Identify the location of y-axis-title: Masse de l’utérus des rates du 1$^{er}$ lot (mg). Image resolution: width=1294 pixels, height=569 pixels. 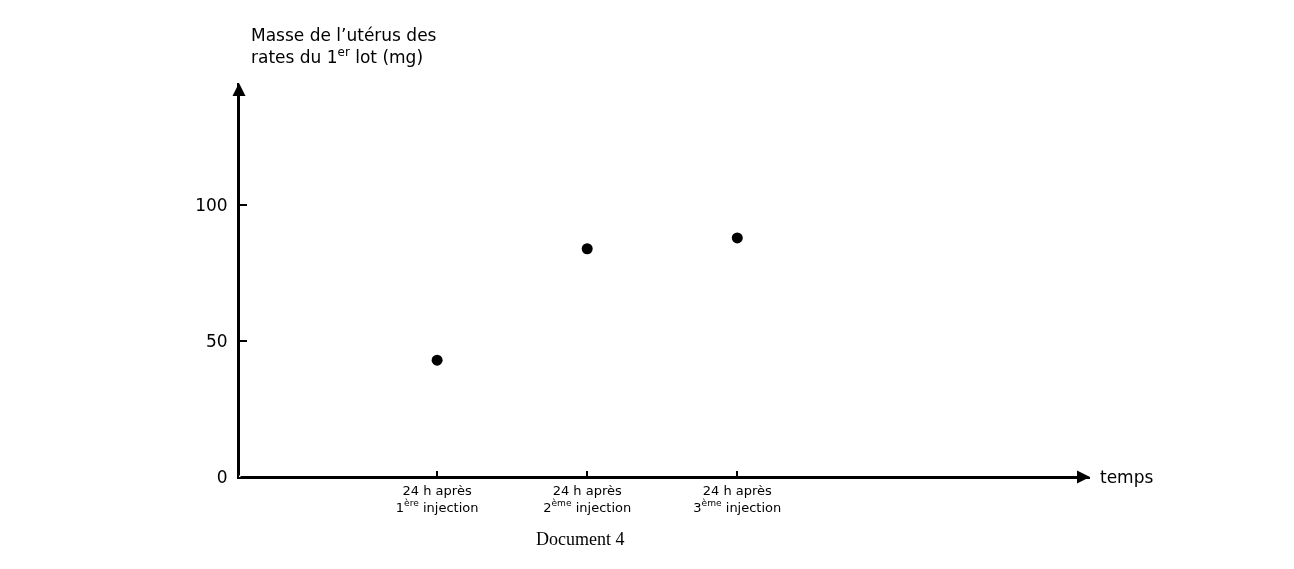
(344, 46).